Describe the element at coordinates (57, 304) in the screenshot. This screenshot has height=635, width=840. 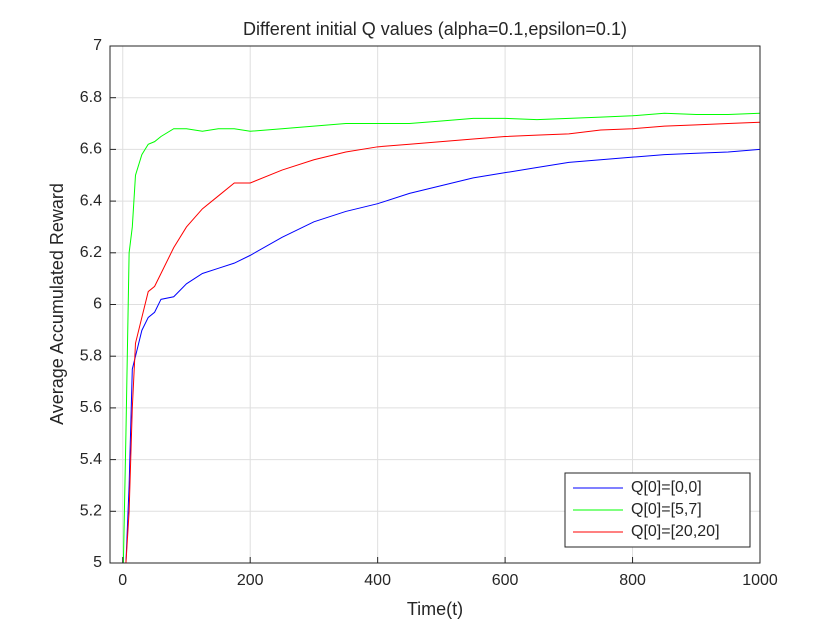
I see `y-axis-label: Average Accumulated Reward` at that location.